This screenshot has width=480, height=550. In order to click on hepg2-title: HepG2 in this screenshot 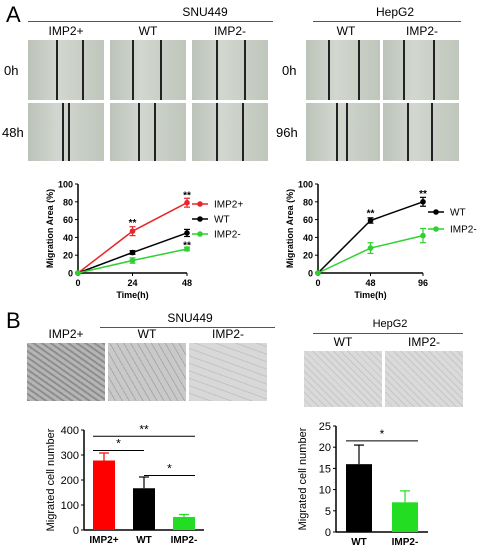, I will do `click(395, 12)`.